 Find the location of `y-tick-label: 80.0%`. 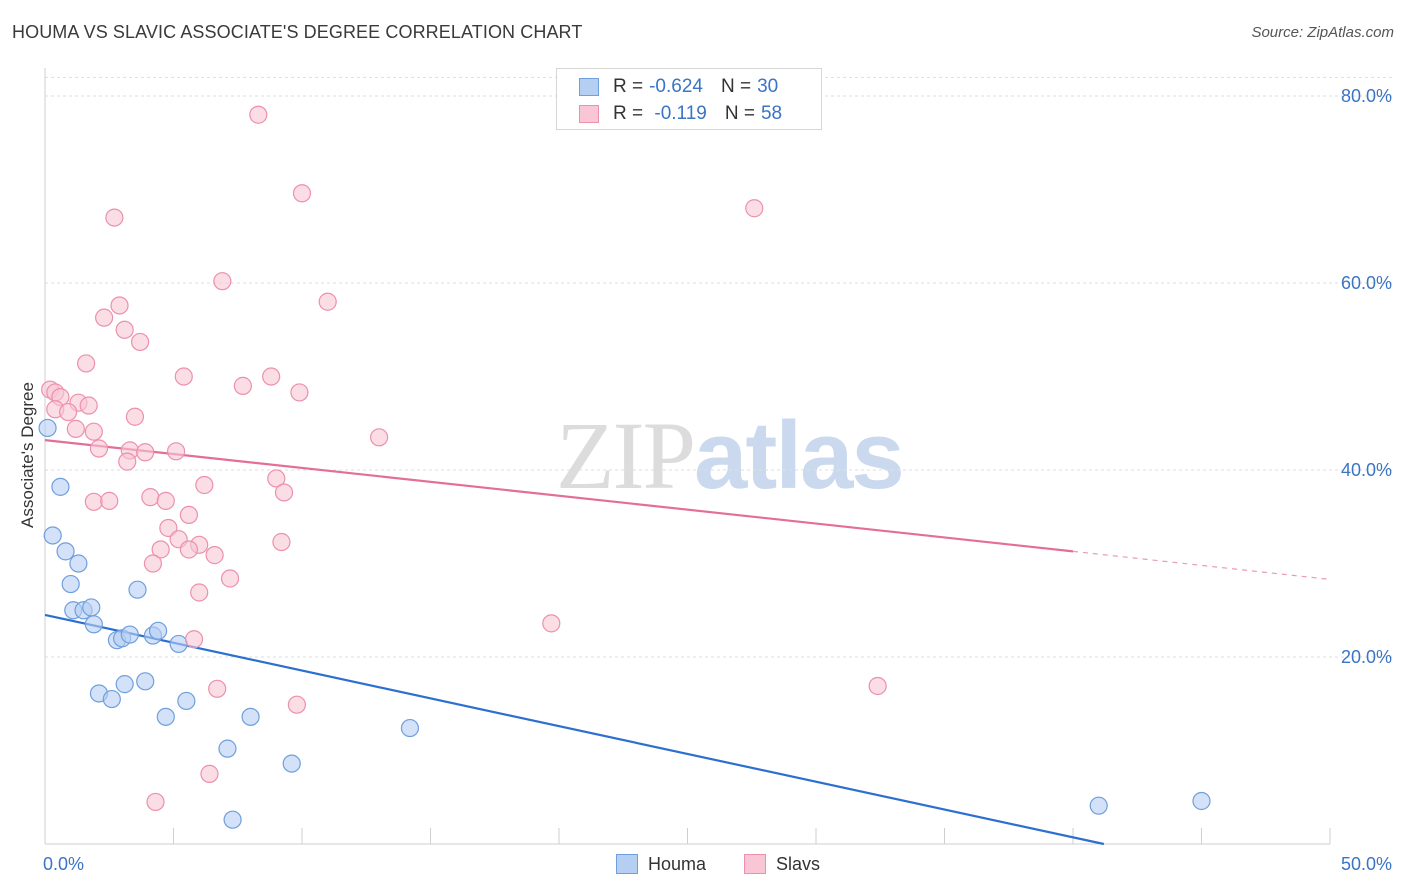

y-tick-label: 80.0% is located at coordinates (1366, 96).